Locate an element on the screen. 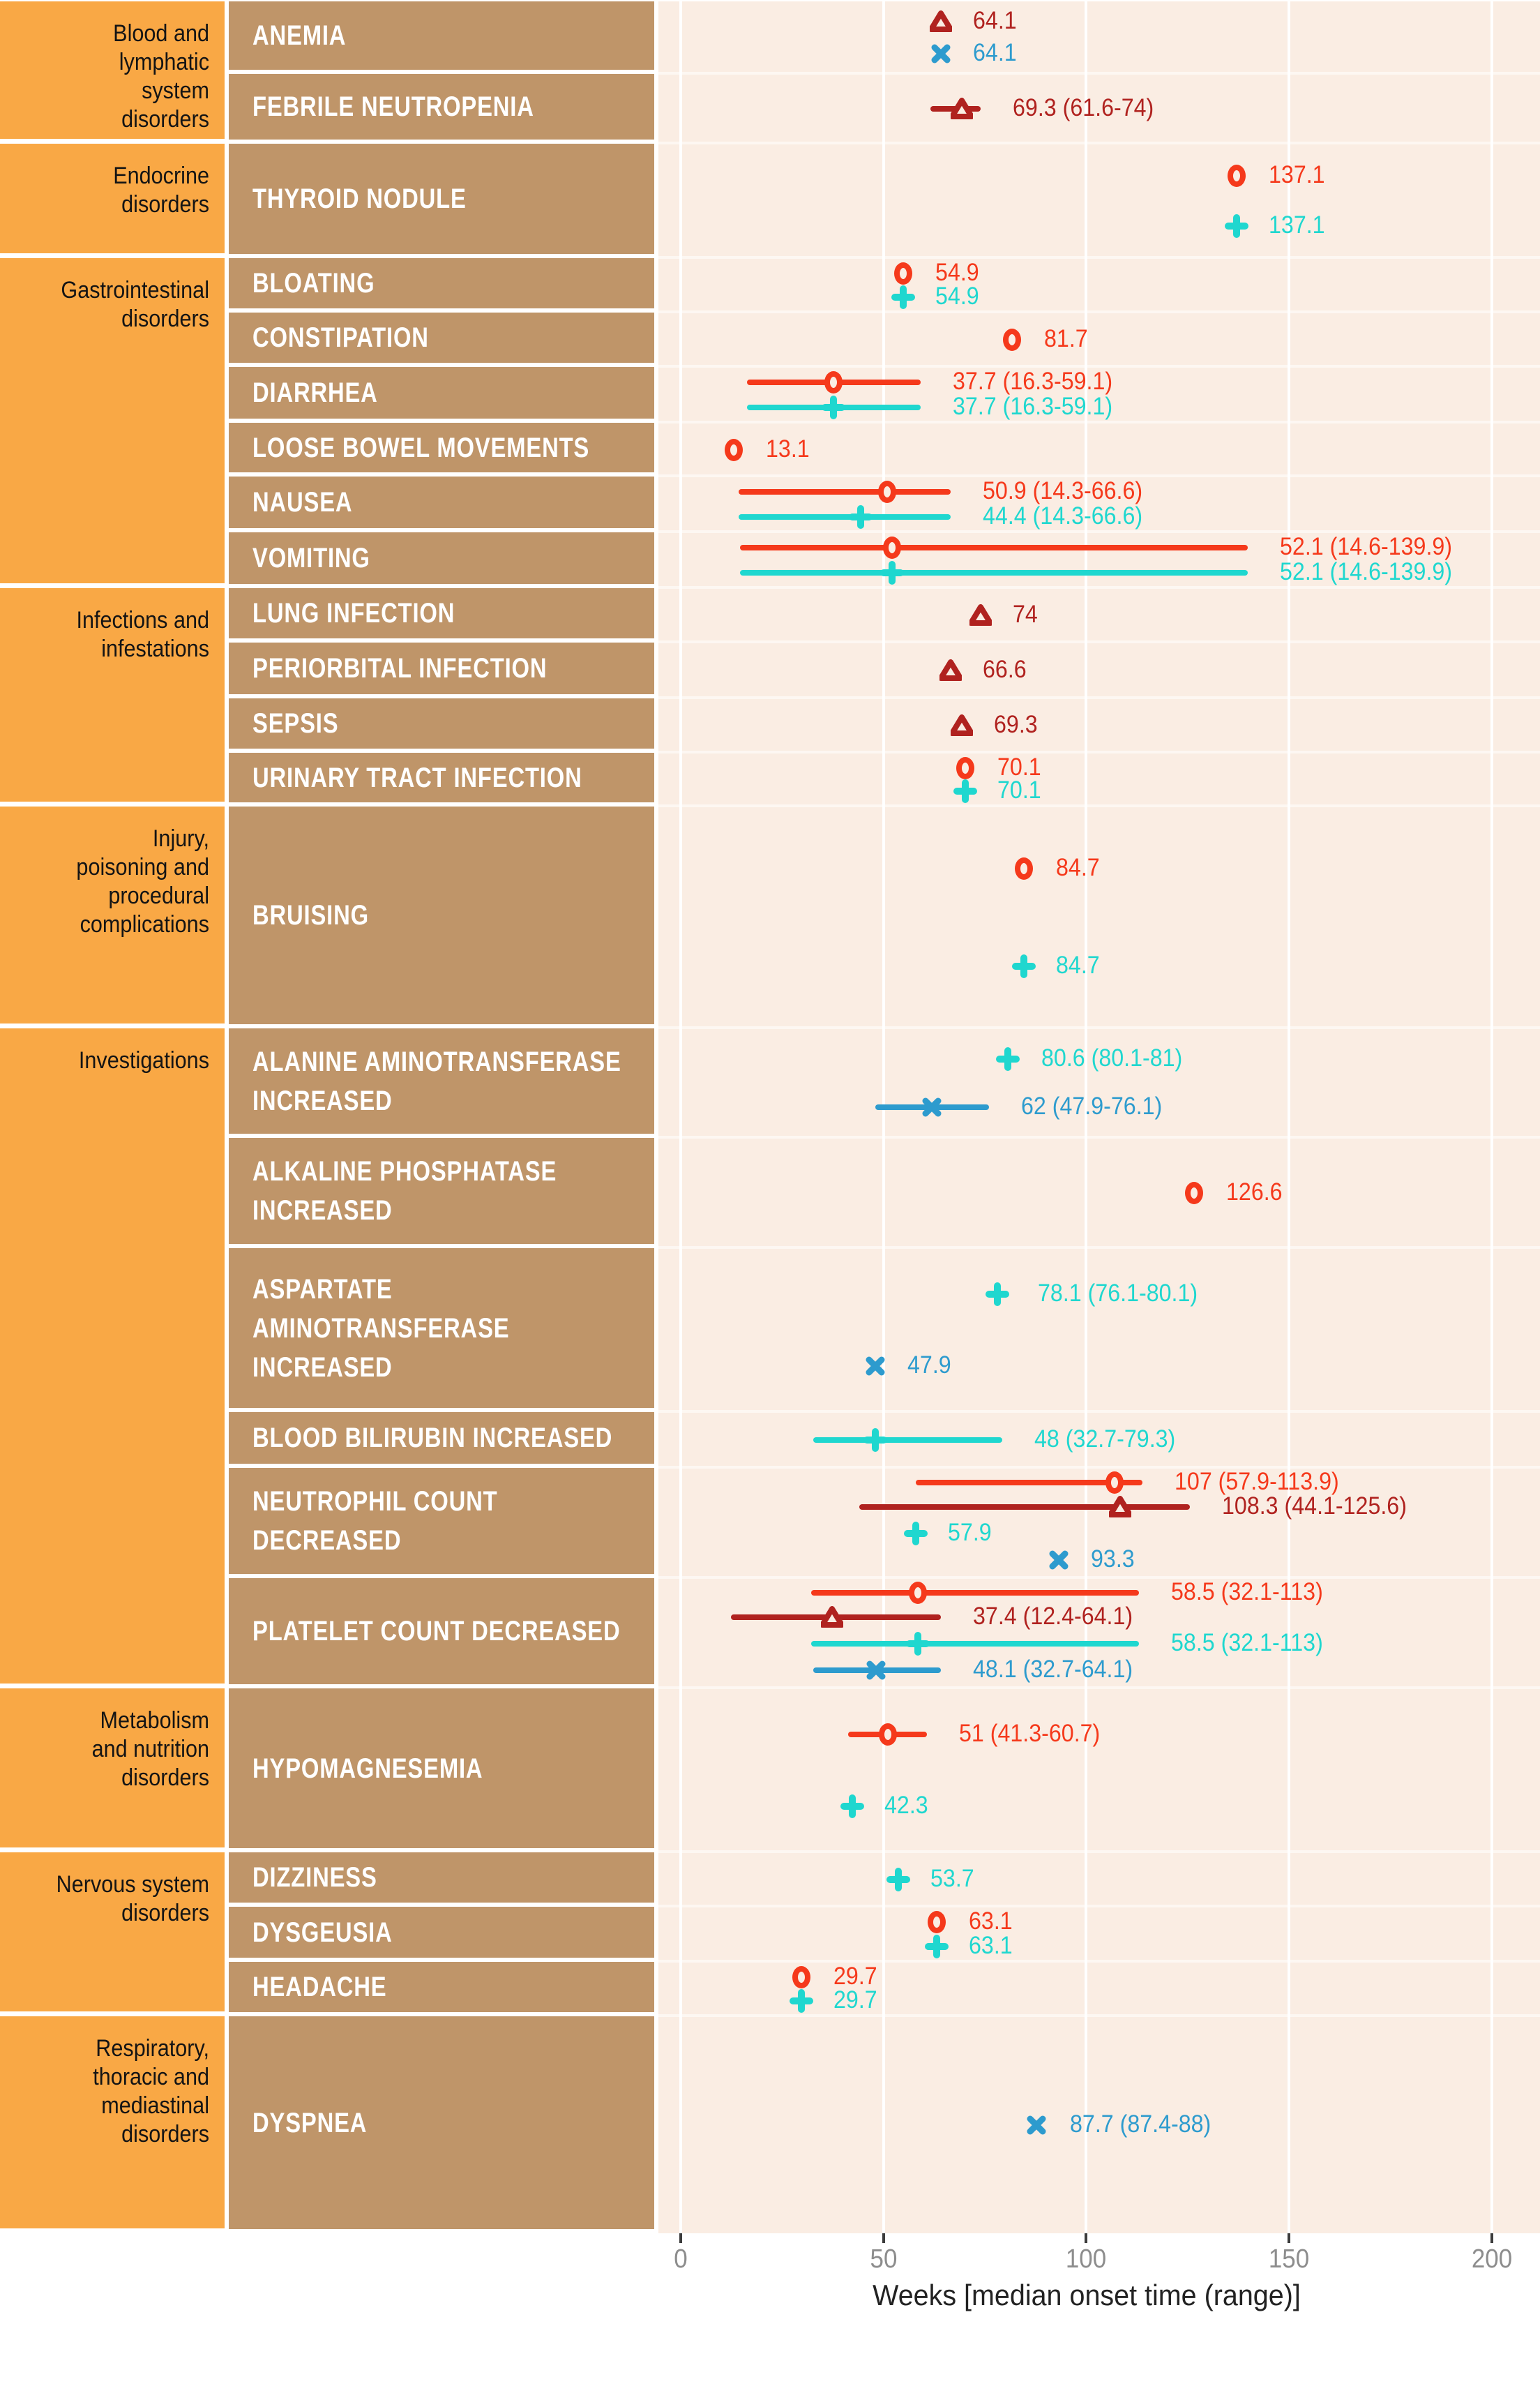  event-cell: THYROID NODULE is located at coordinates (441, 199).